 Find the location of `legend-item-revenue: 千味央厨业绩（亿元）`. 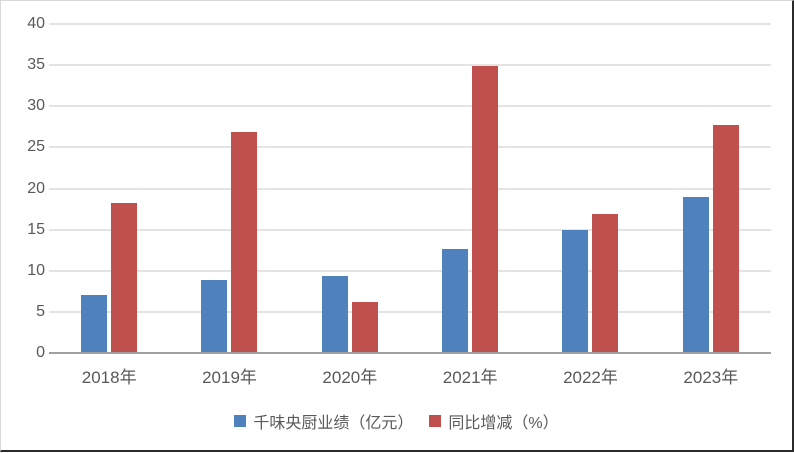

legend-item-revenue: 千味央厨业绩（亿元） is located at coordinates (323, 421).